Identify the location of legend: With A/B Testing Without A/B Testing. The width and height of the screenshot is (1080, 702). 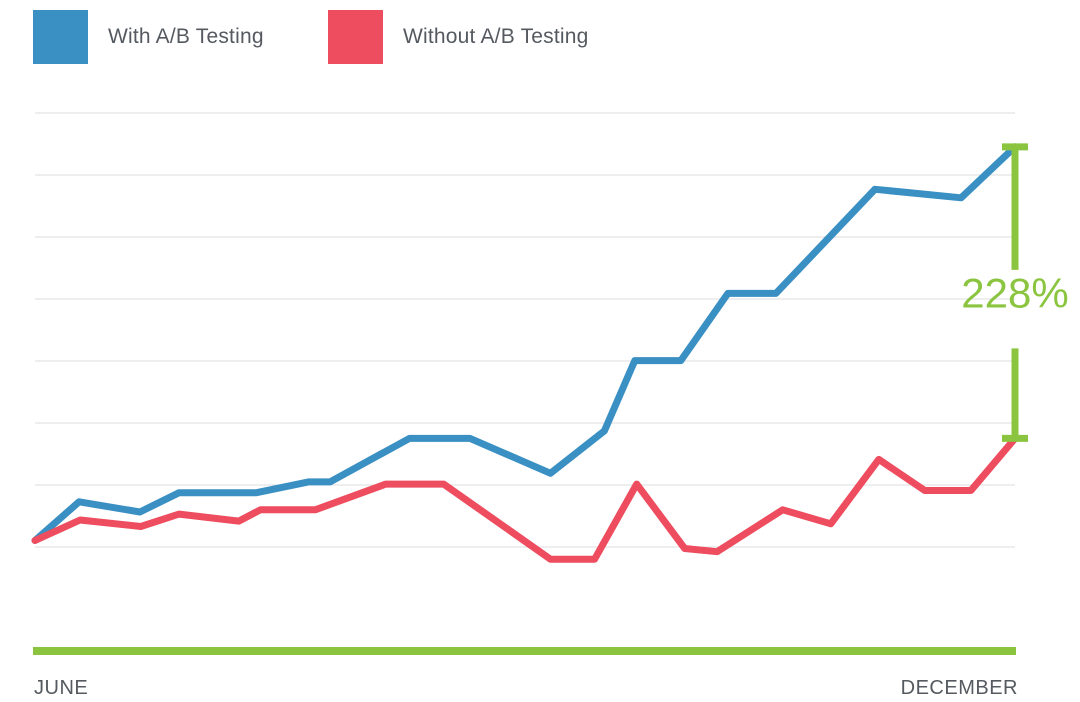
(540, 40).